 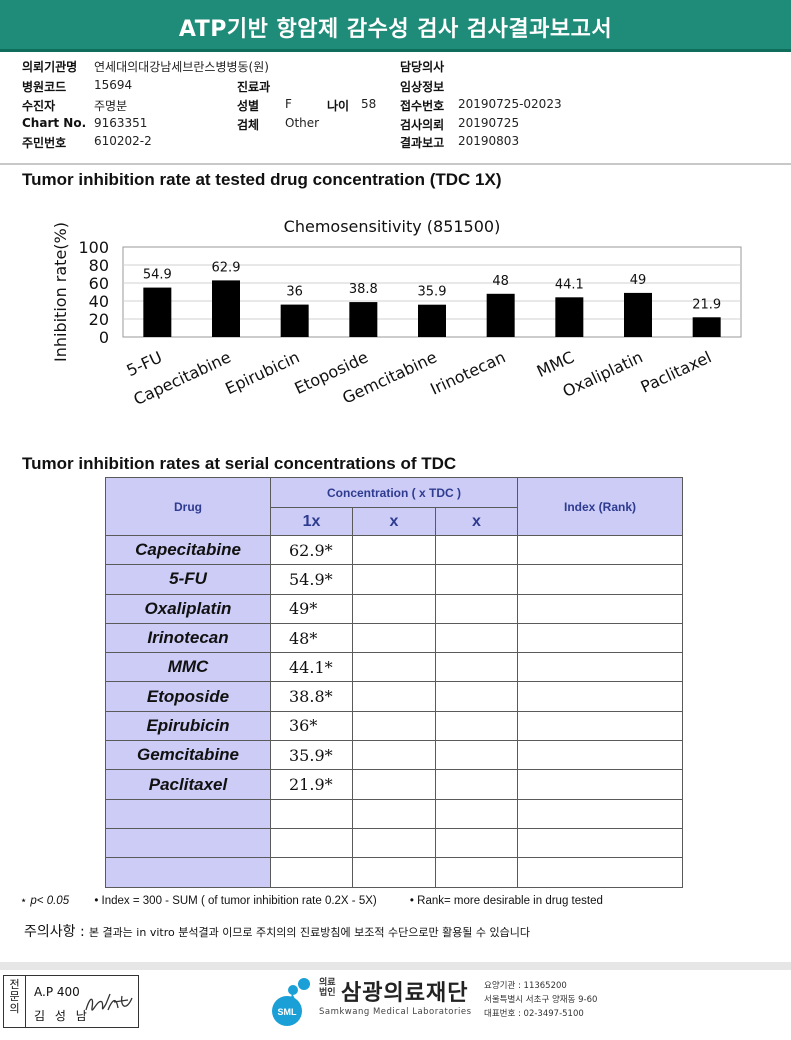 I want to click on conc-1x-cell: 49*, so click(x=311, y=608).